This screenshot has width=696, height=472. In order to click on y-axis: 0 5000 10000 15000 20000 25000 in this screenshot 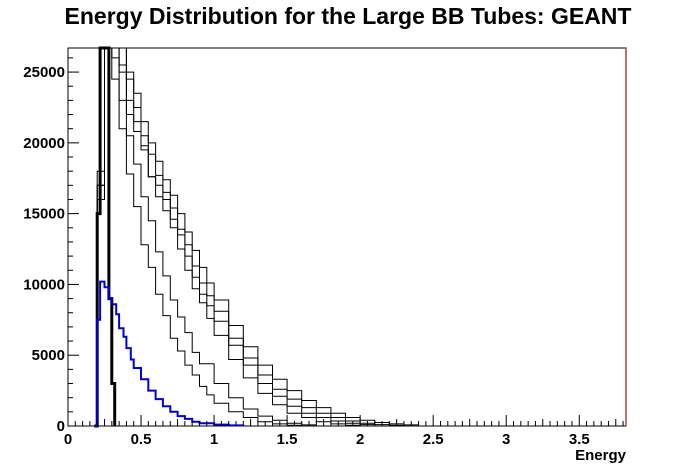, I will do `click(51, 246)`.